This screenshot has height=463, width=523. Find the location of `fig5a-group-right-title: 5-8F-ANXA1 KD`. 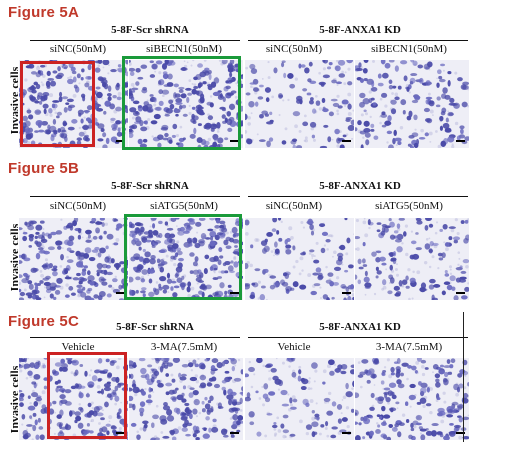

fig5a-group-right-title: 5-8F-ANXA1 KD is located at coordinates (360, 30).